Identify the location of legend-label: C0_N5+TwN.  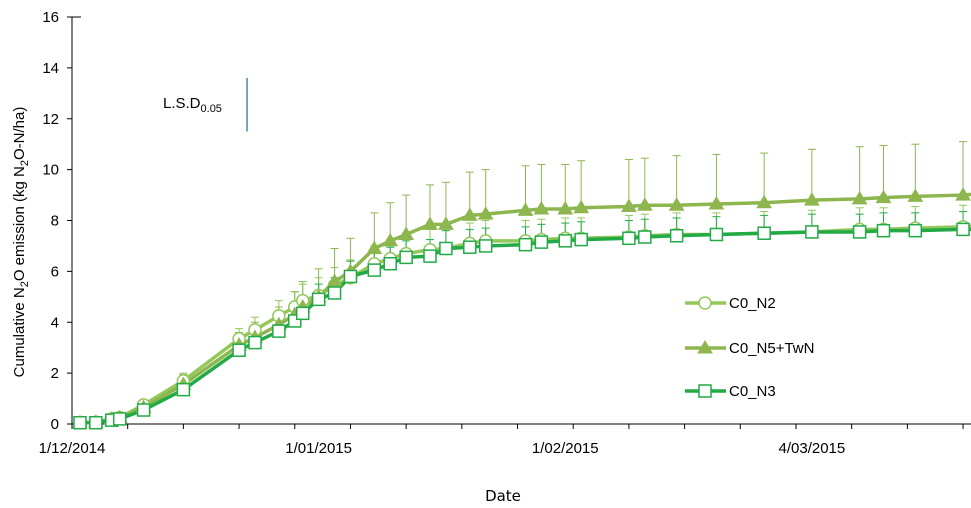
(771, 348).